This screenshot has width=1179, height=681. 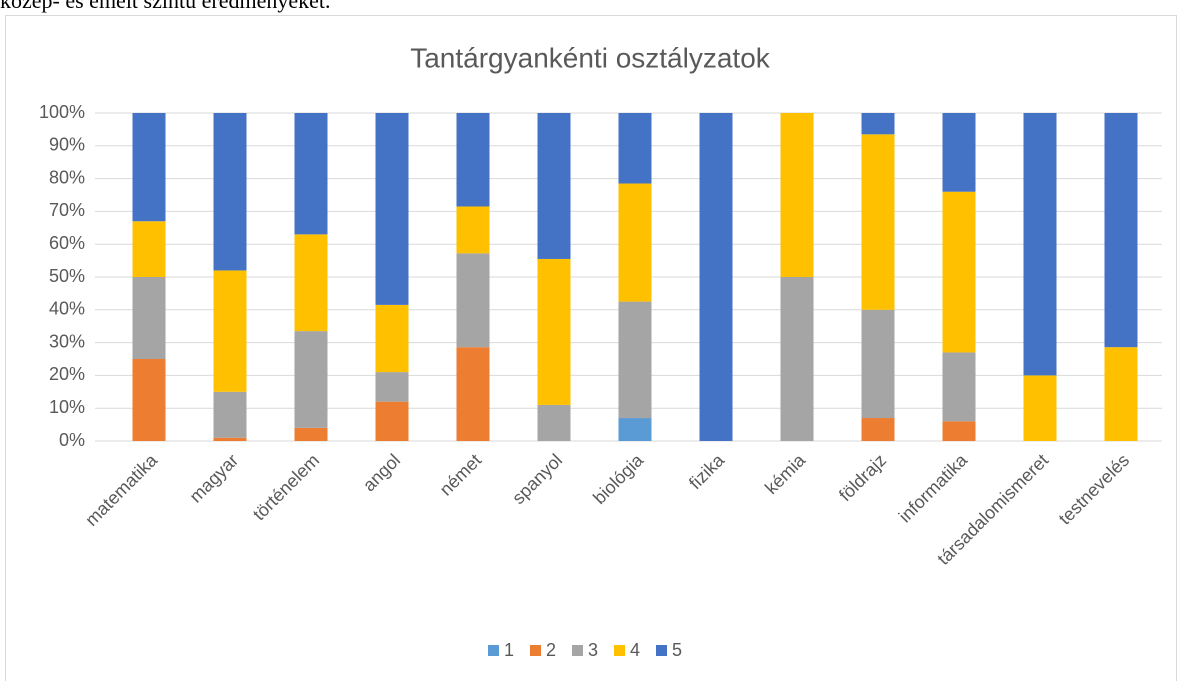 I want to click on y-tick-label: 20%, so click(x=67, y=374).